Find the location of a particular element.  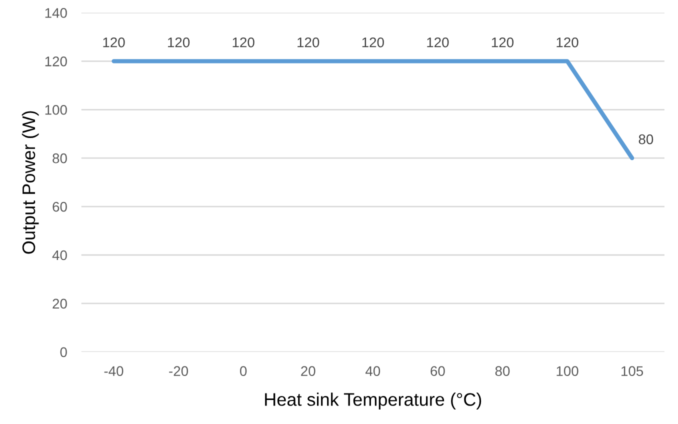

y-axis-title: Output Power (W) is located at coordinates (30, 182).